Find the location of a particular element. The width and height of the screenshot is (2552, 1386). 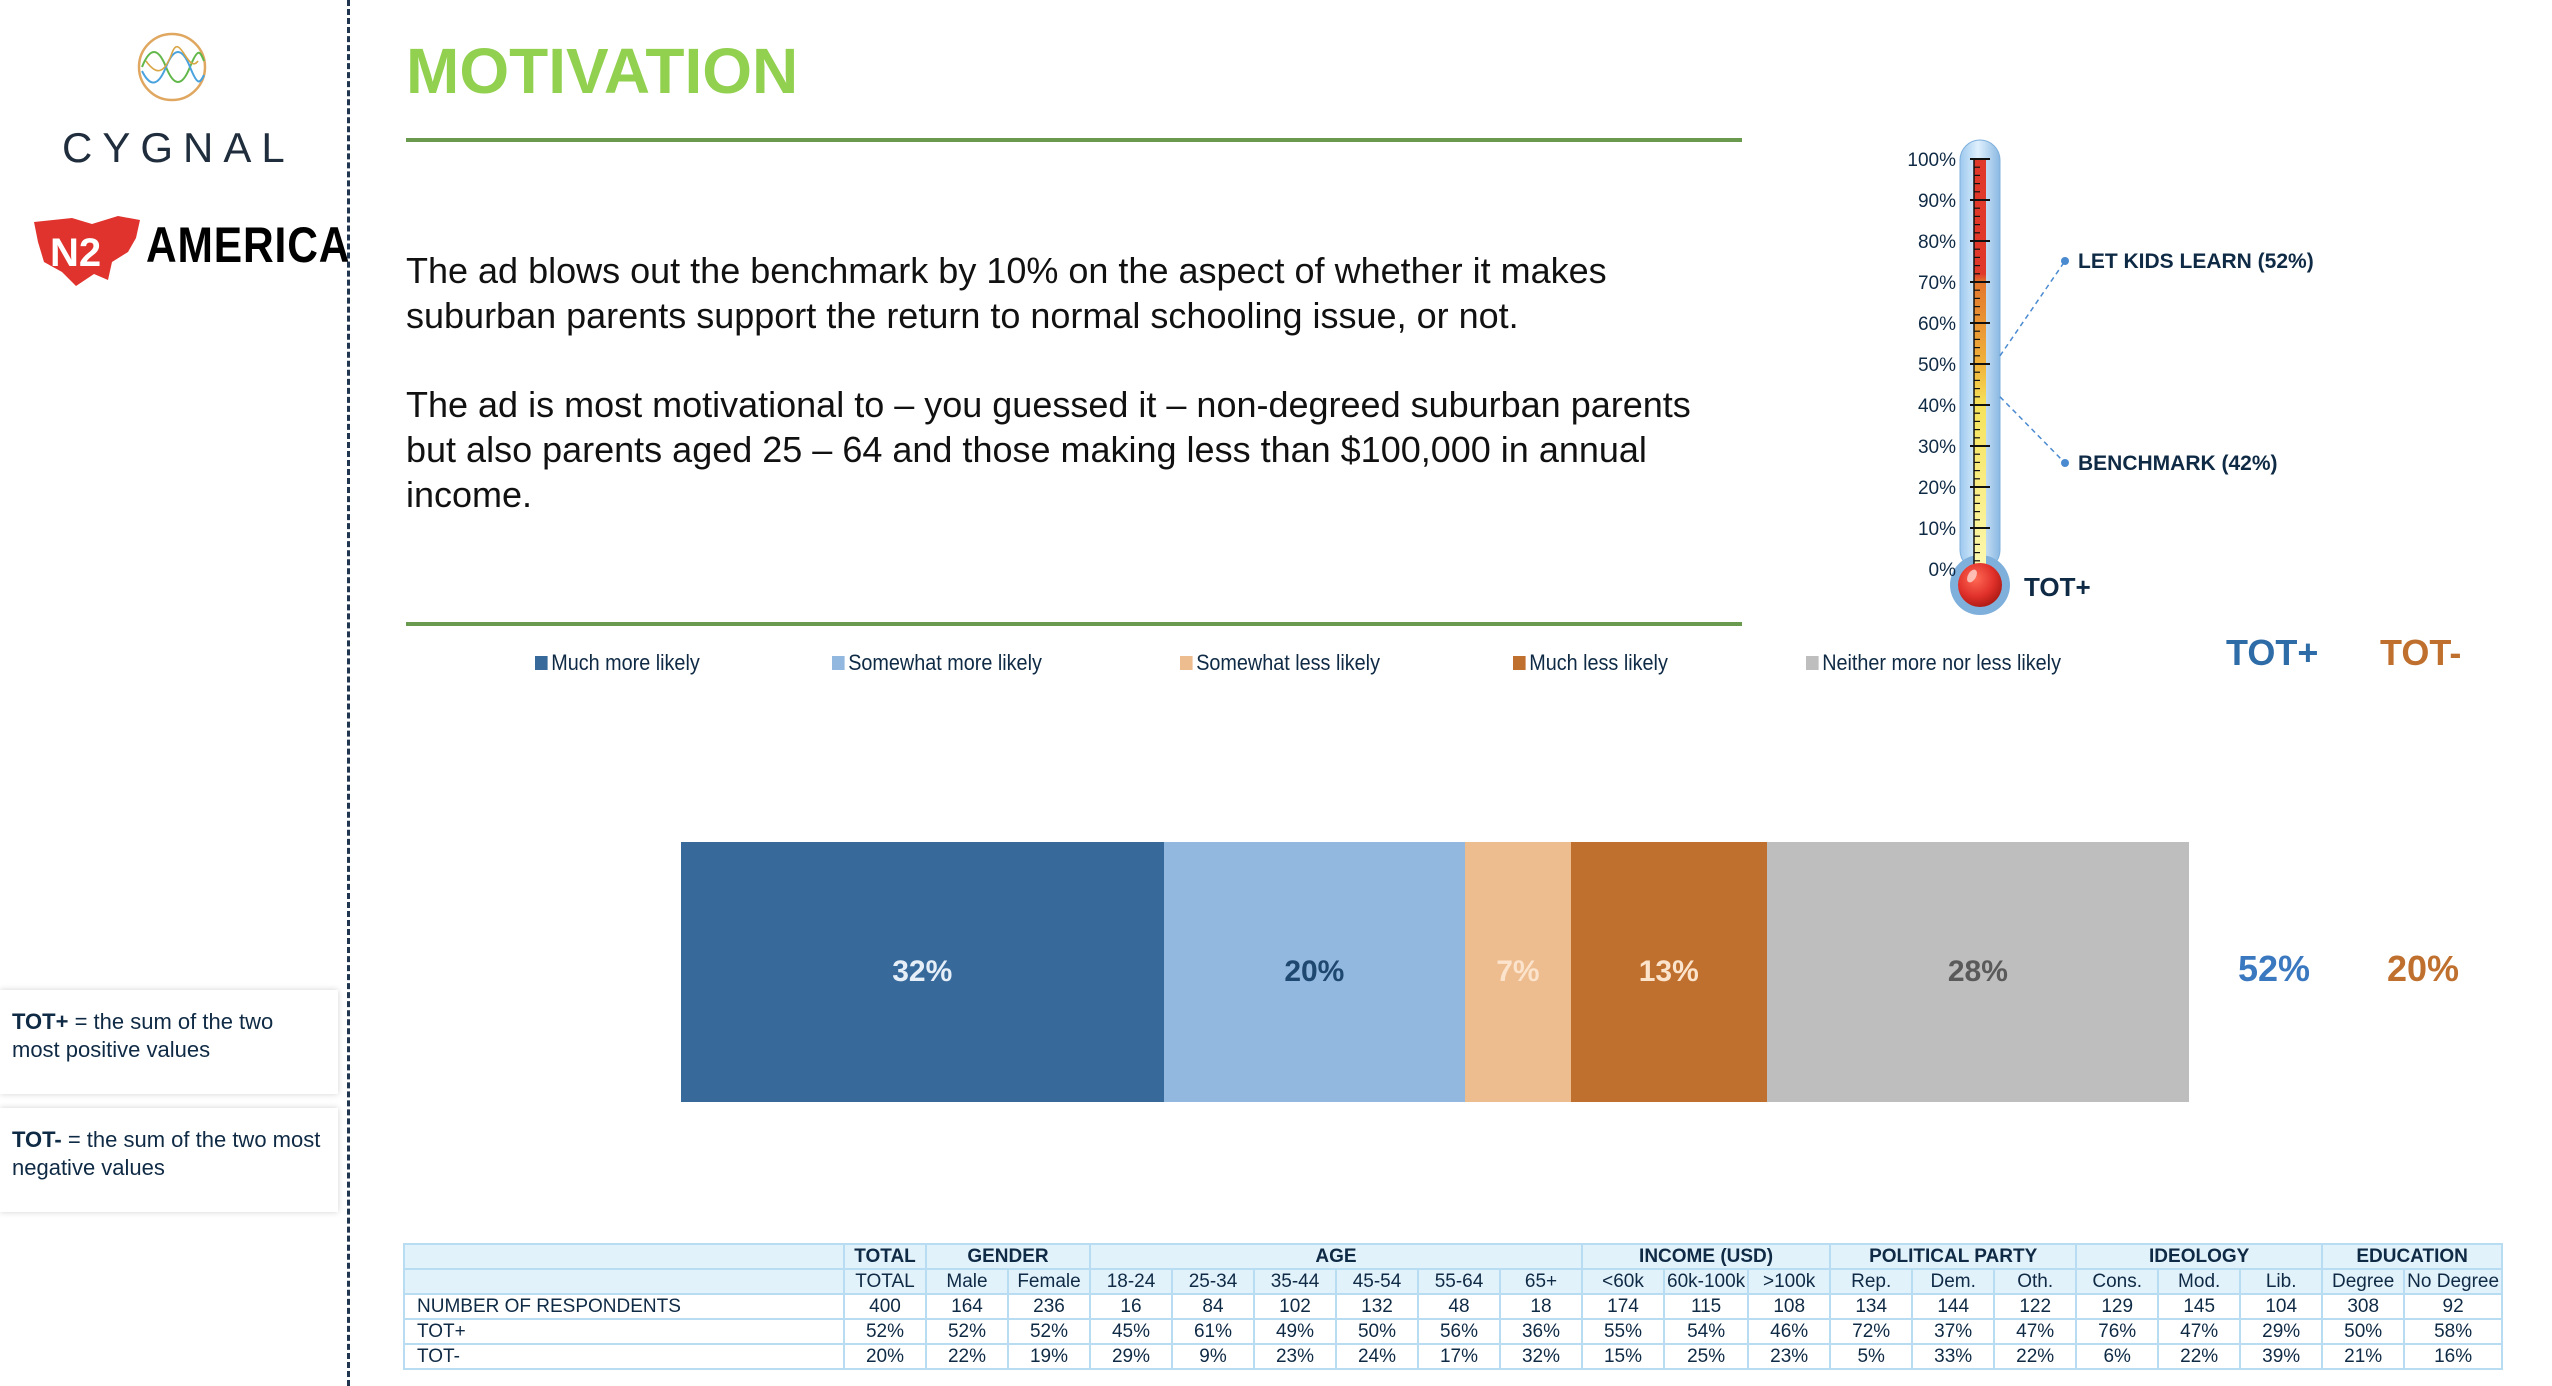

thermometer-tick-label: 70% is located at coordinates (1937, 283).